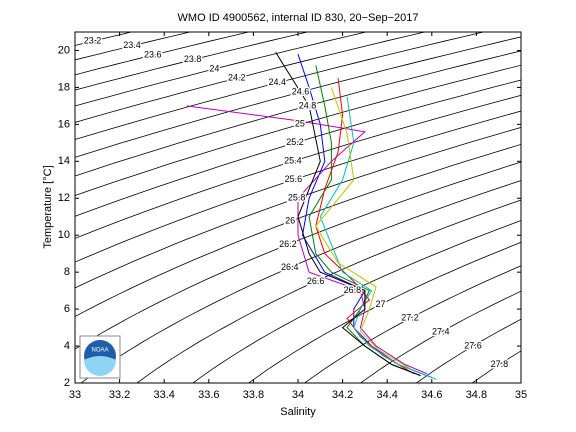  I want to click on logo-text: NOAA, so click(99, 351).